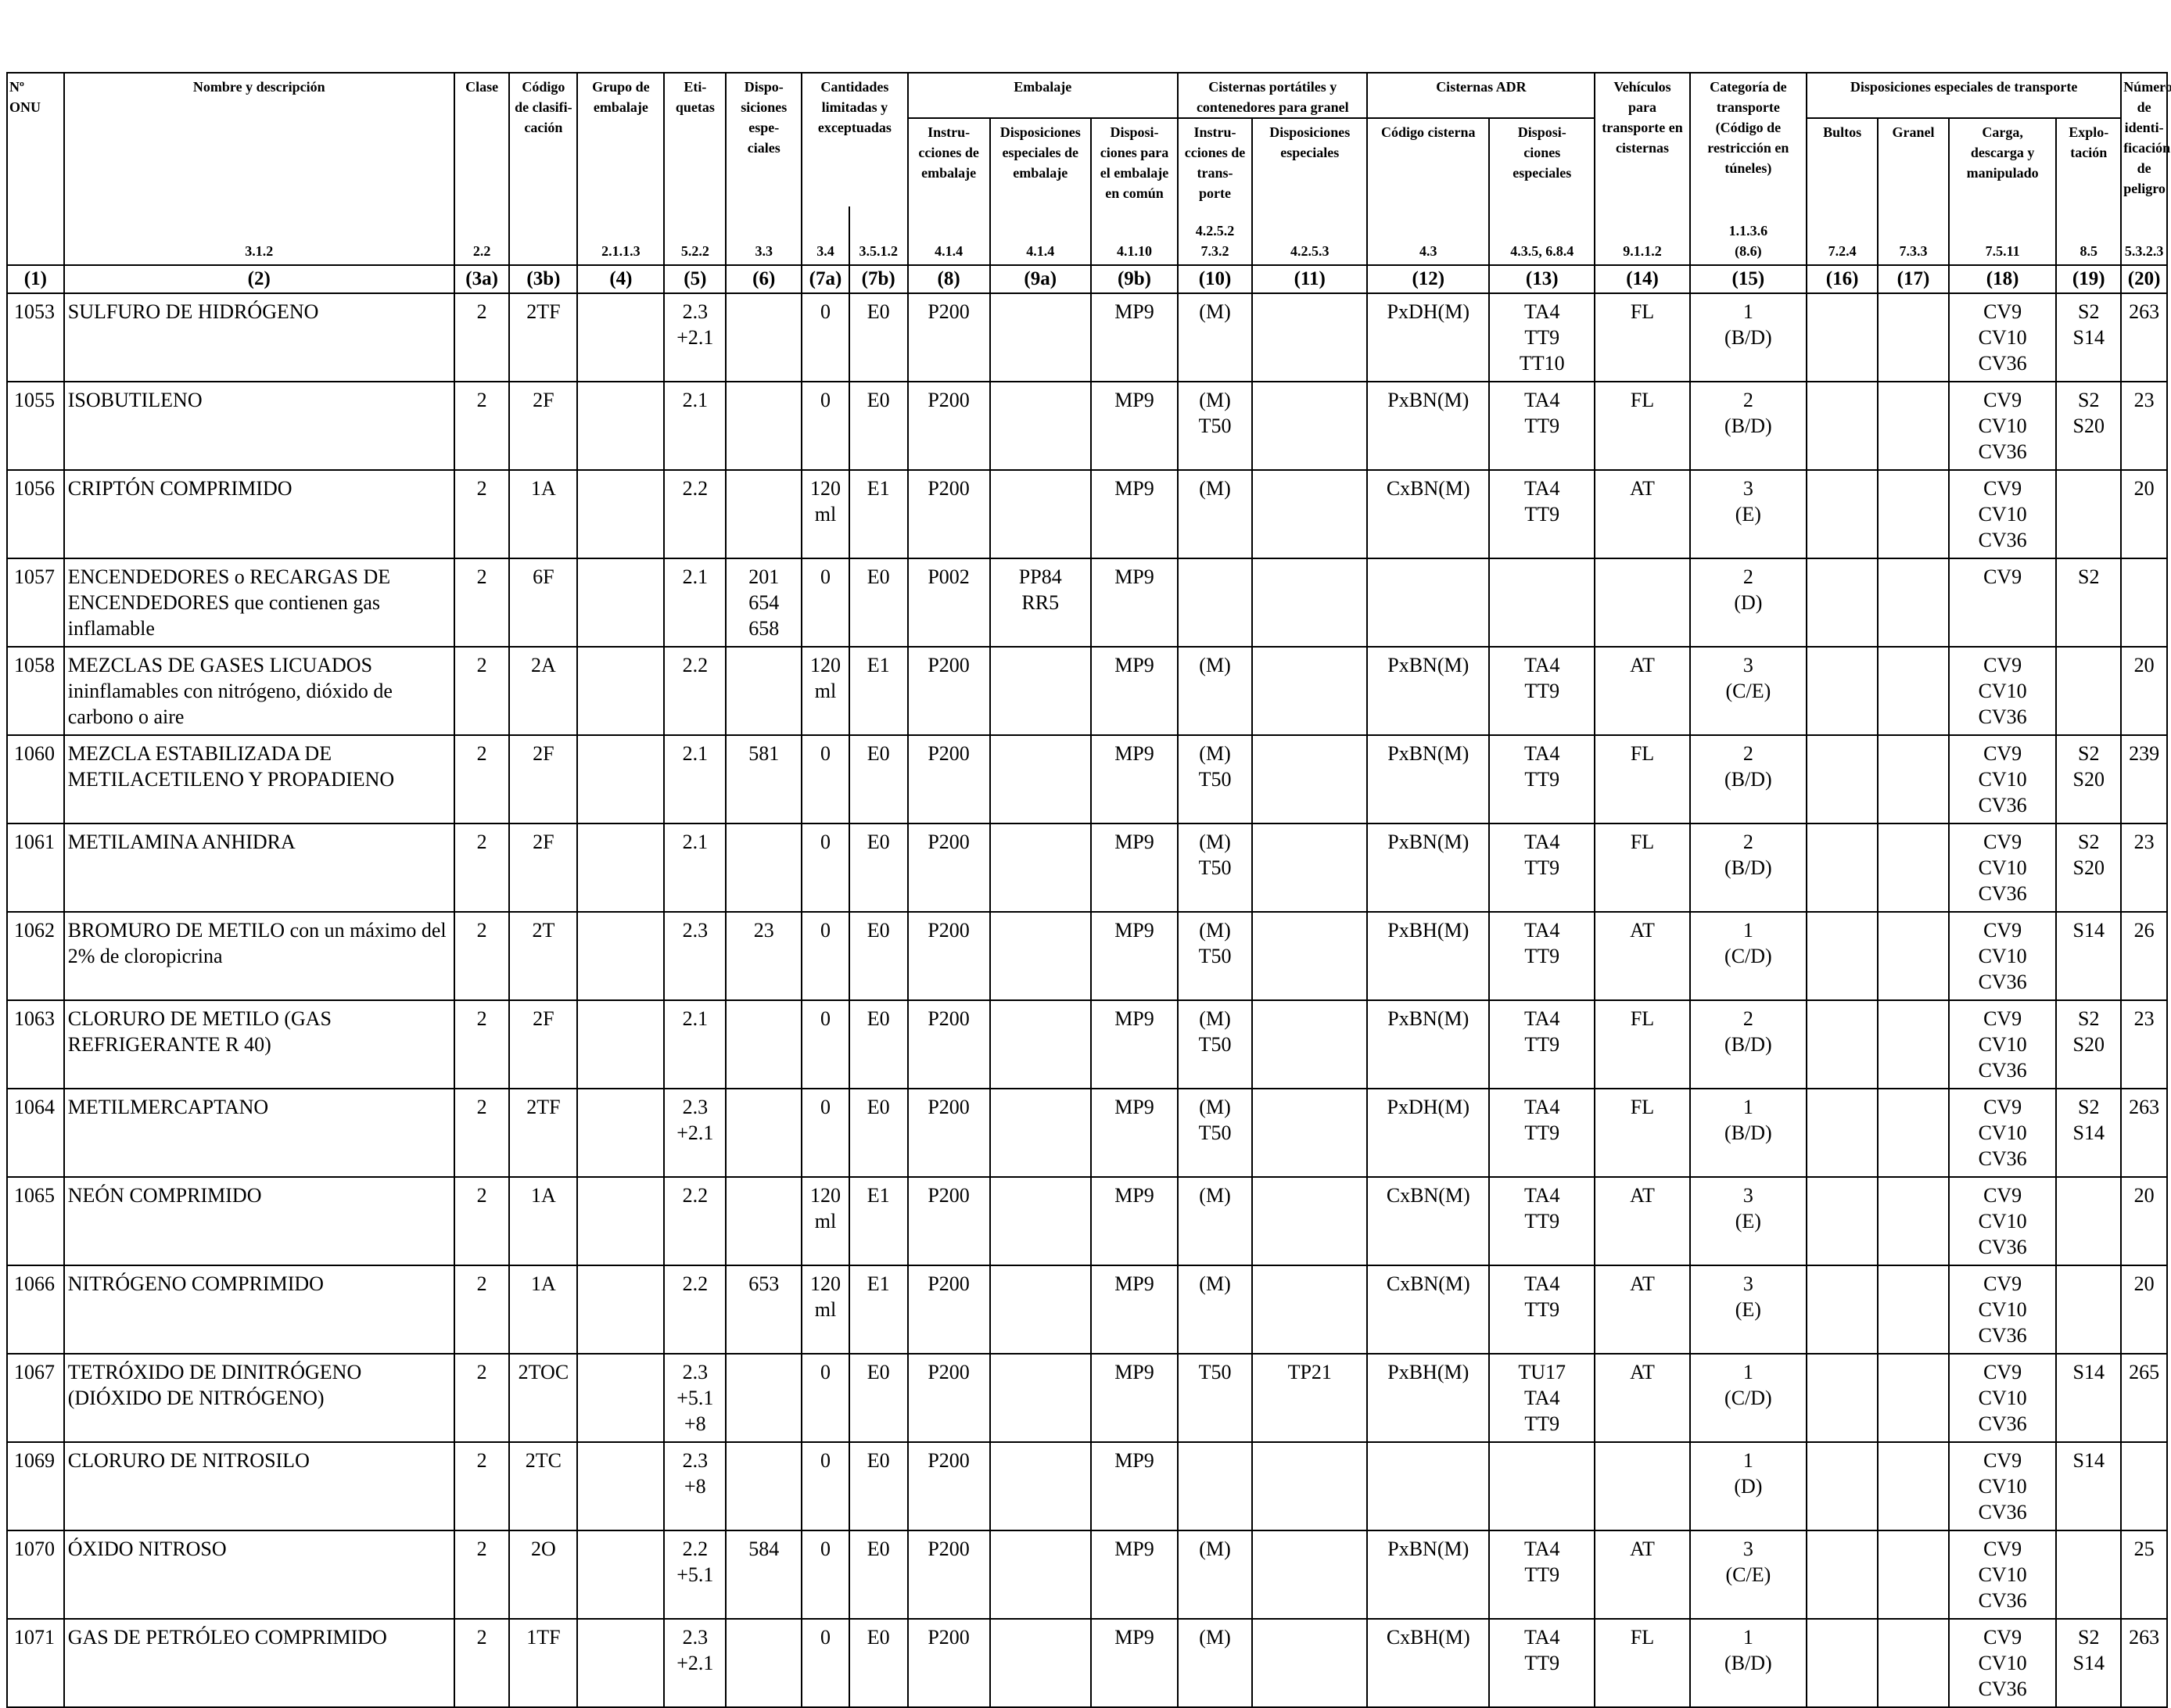  What do you see at coordinates (1913, 279) in the screenshot?
I see `col-number-cell: (17)` at bounding box center [1913, 279].